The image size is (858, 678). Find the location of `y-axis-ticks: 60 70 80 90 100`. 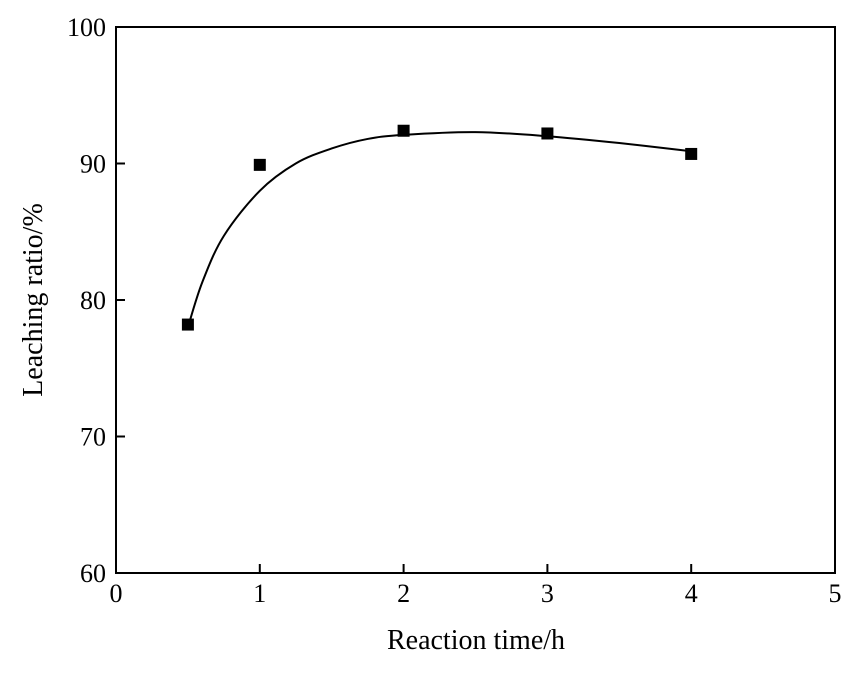

y-axis-ticks: 60 70 80 90 100 is located at coordinates (96, 300).